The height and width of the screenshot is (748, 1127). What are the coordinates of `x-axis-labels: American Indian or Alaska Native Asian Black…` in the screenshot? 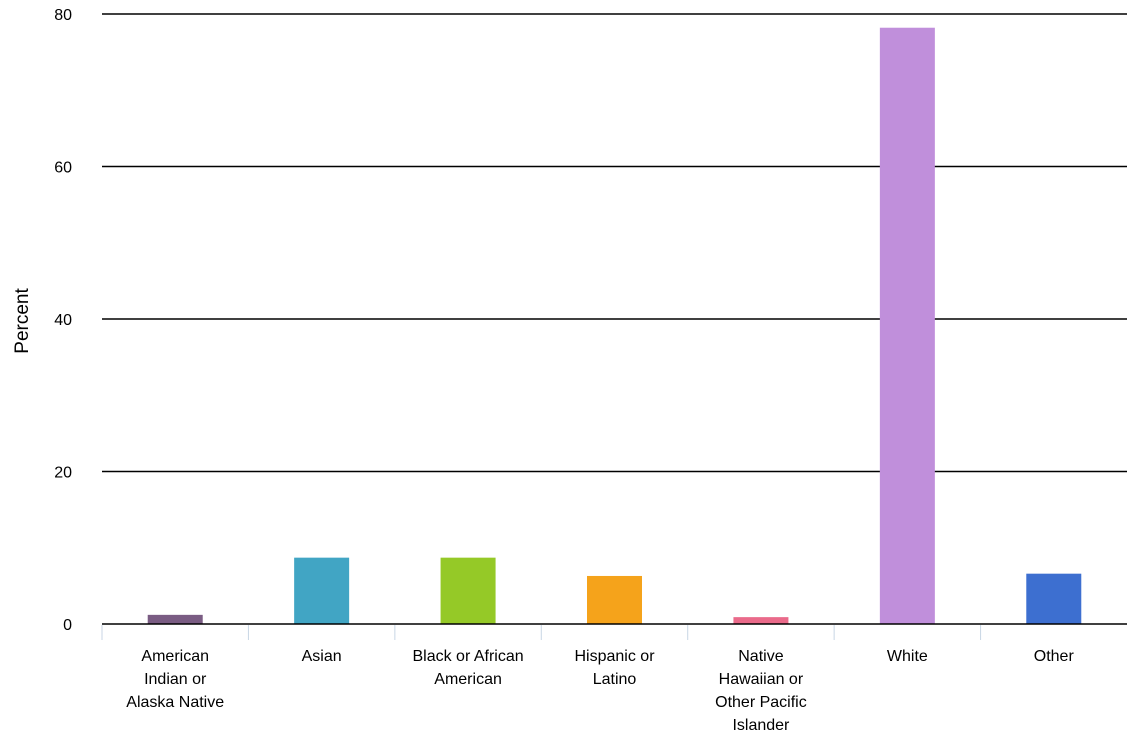 It's located at (600, 691).